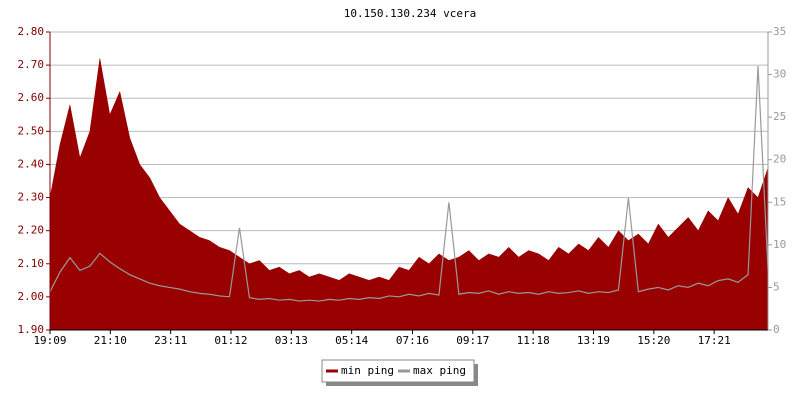  What do you see at coordinates (31, 197) in the screenshot?
I see `y-tick-label: 2.30` at bounding box center [31, 197].